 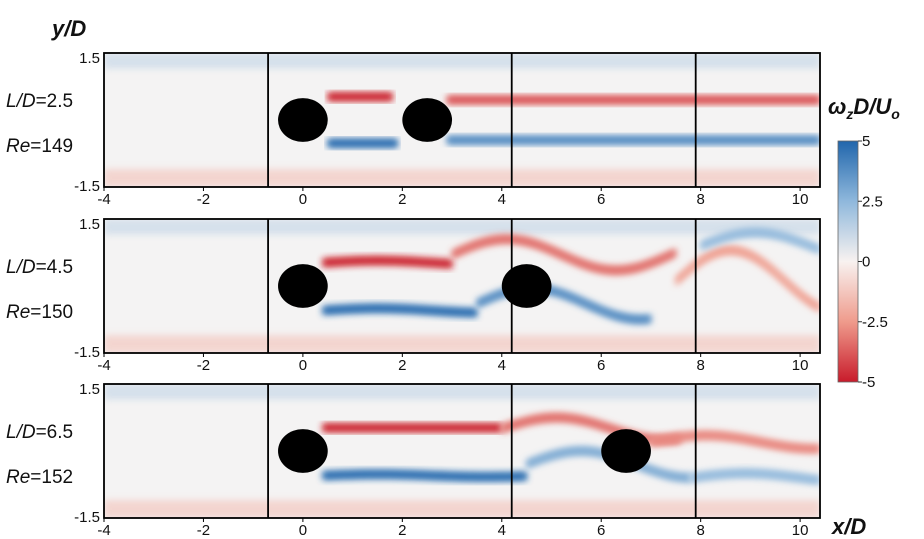 What do you see at coordinates (55, 267) in the screenshot?
I see `ld-value: =4.5` at bounding box center [55, 267].